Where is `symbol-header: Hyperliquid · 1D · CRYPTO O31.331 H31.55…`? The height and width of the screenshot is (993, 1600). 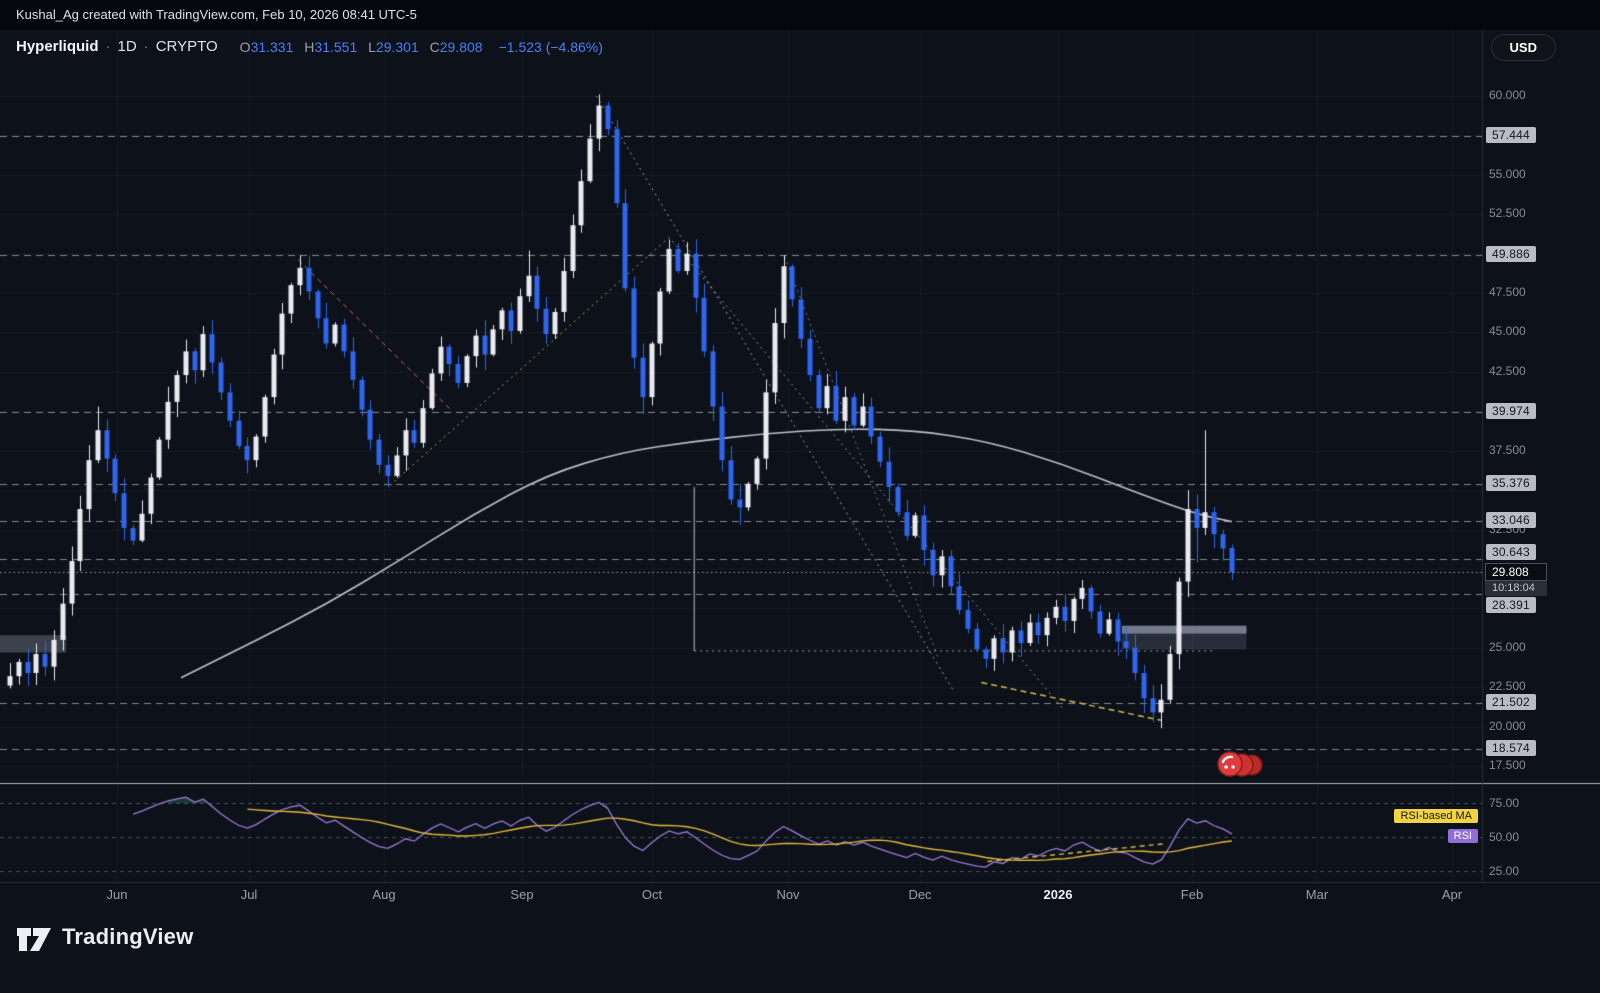
symbol-header: Hyperliquid · 1D · CRYPTO O31.331 H31.55… is located at coordinates (309, 46).